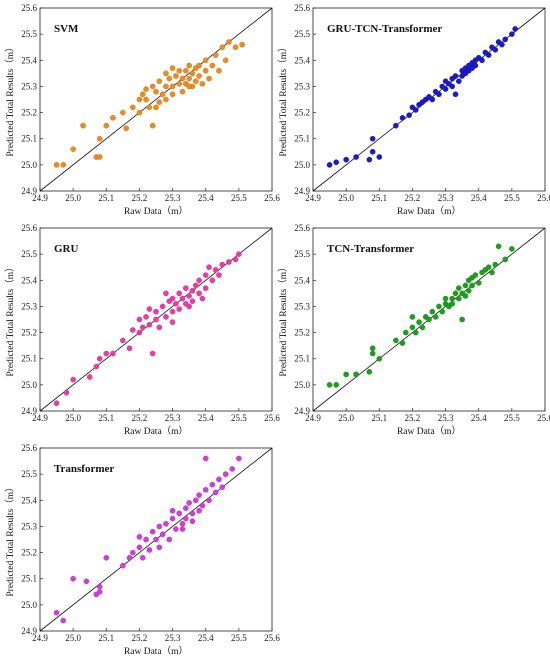  What do you see at coordinates (29, 500) in the screenshot?
I see `y-tick-label: 25.4` at bounding box center [29, 500].